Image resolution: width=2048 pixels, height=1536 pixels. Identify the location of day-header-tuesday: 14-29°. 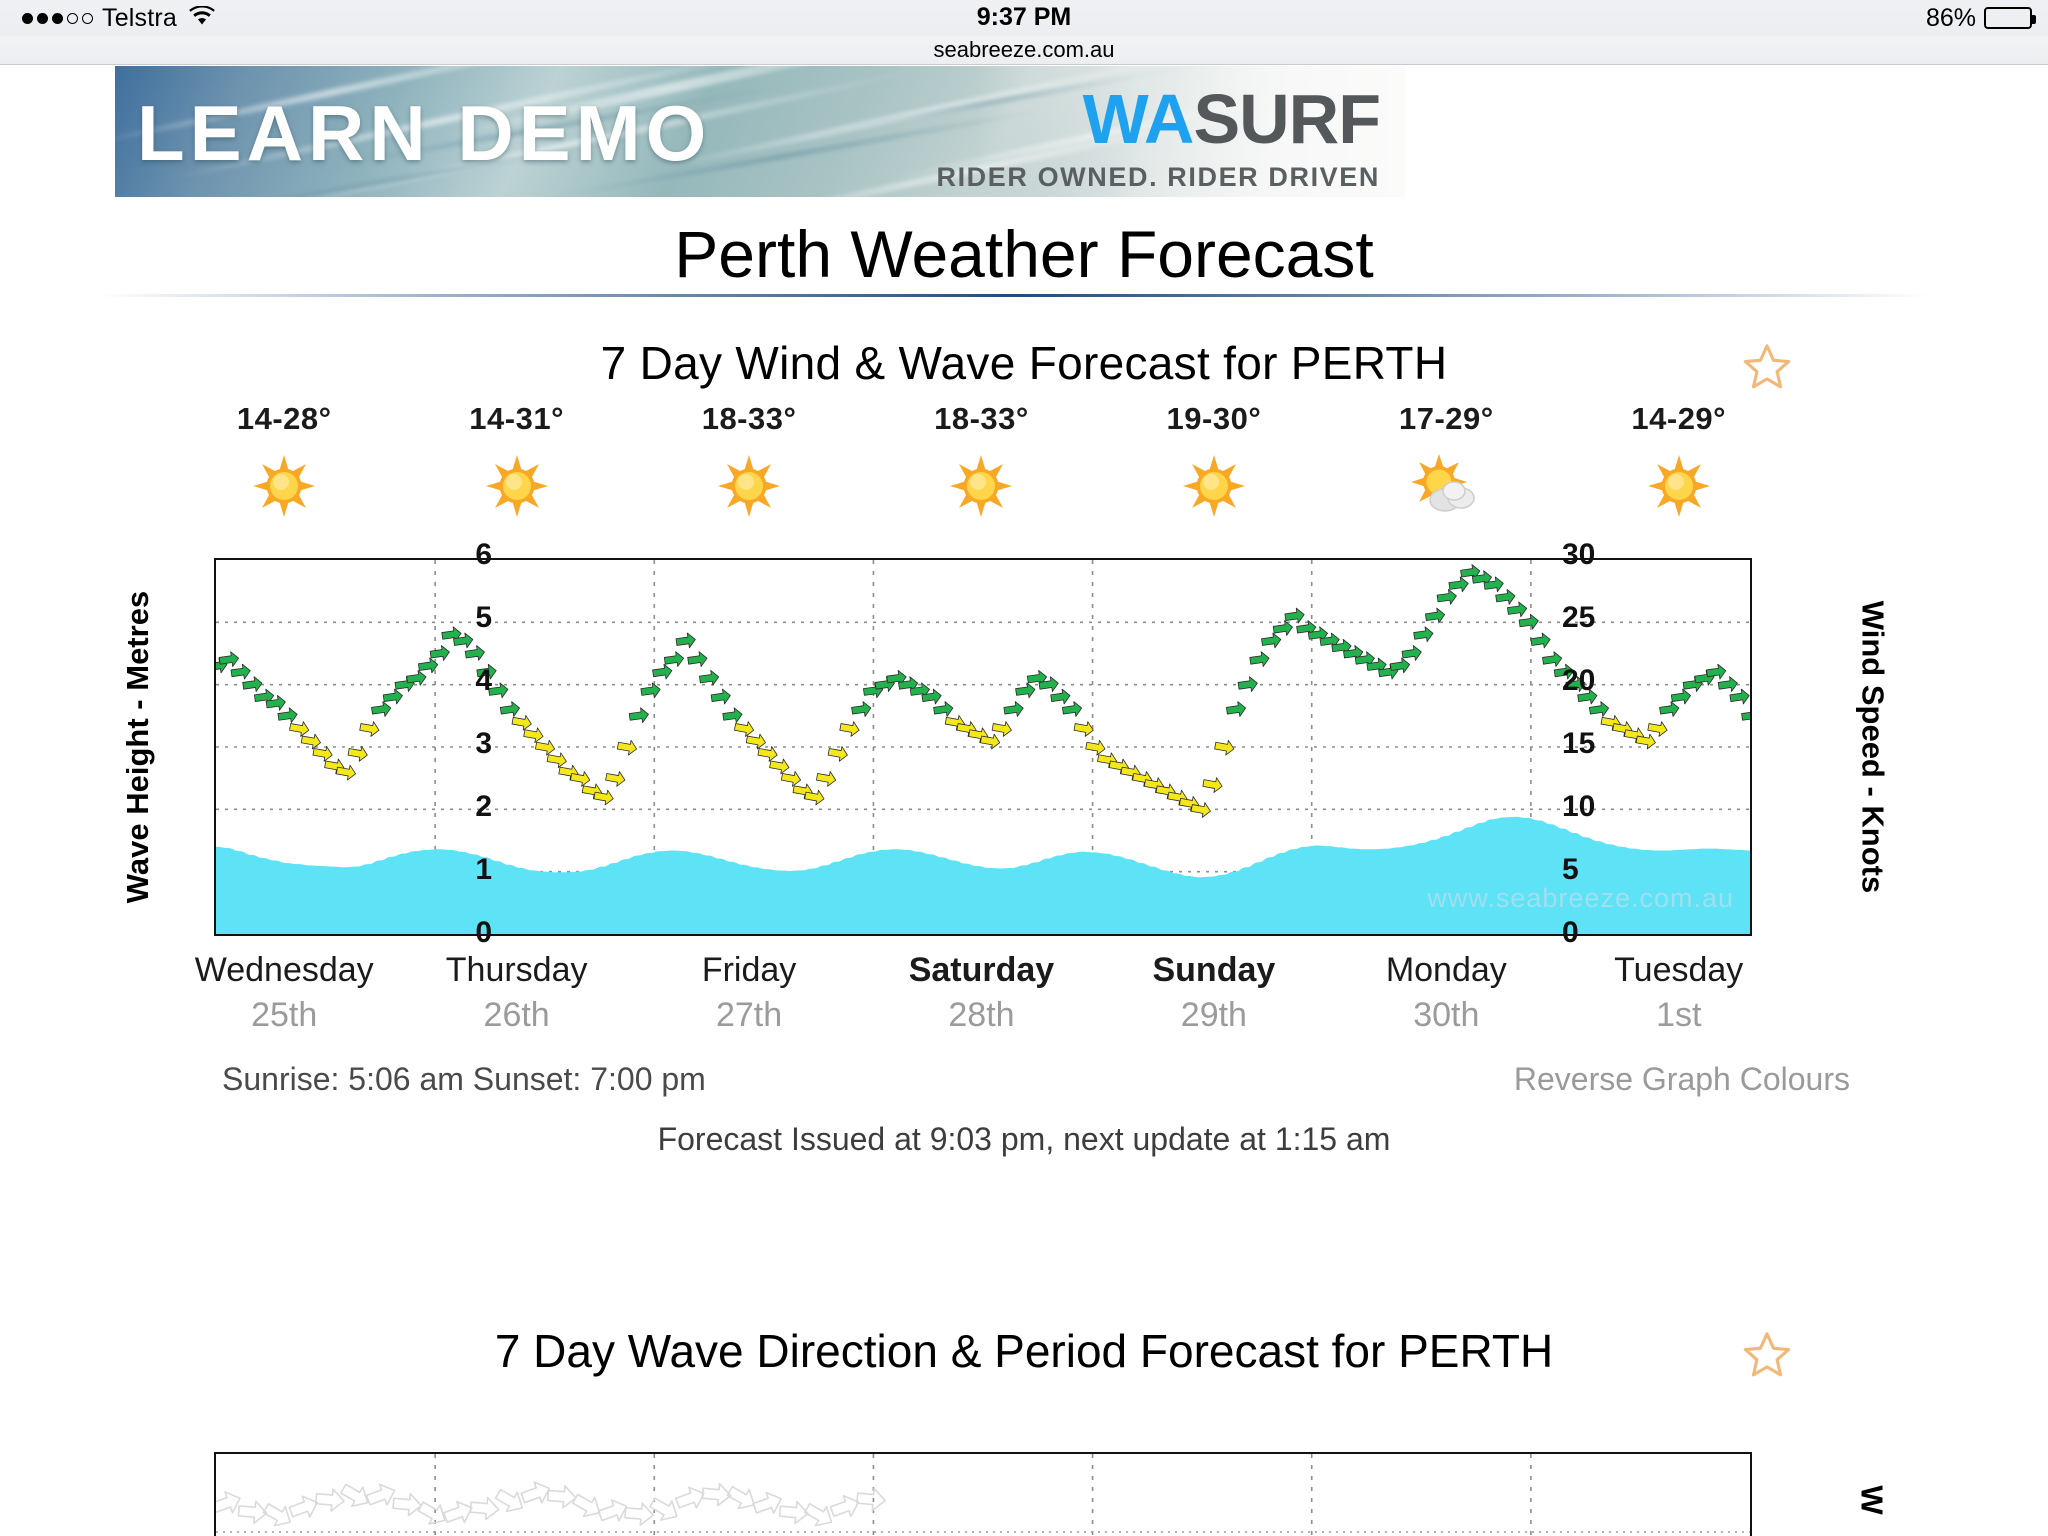
(1679, 471).